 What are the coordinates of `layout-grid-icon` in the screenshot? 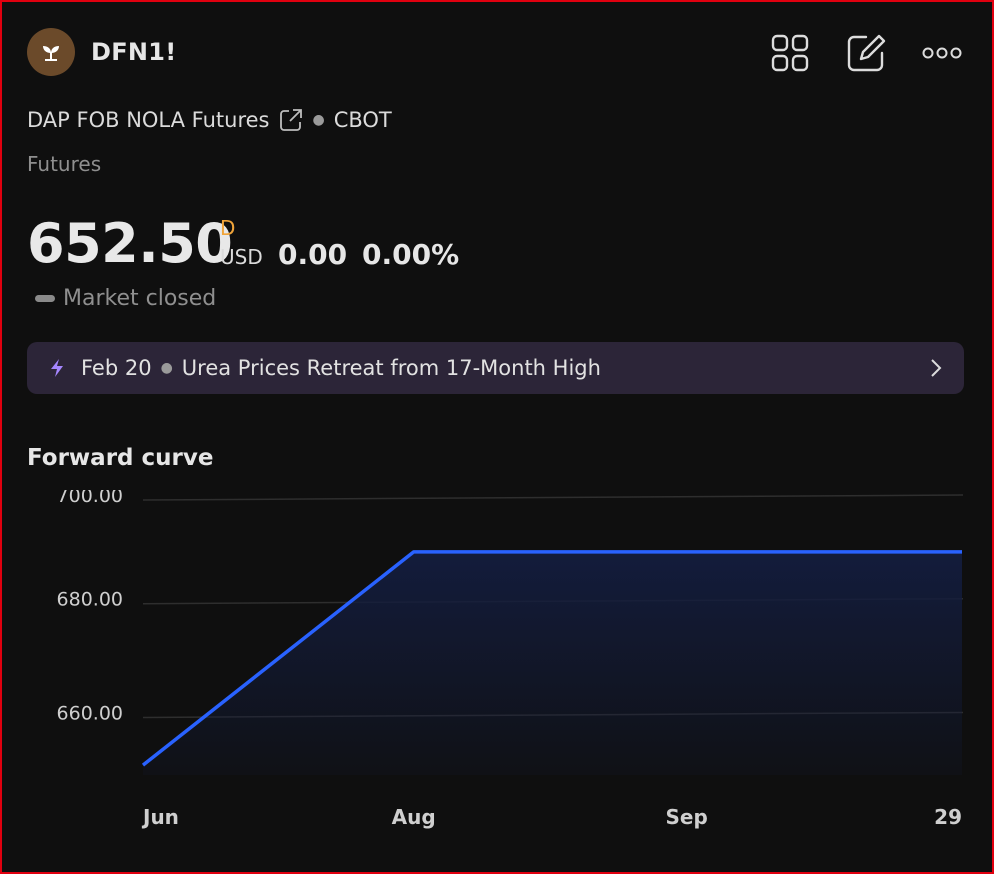 It's located at (790, 53).